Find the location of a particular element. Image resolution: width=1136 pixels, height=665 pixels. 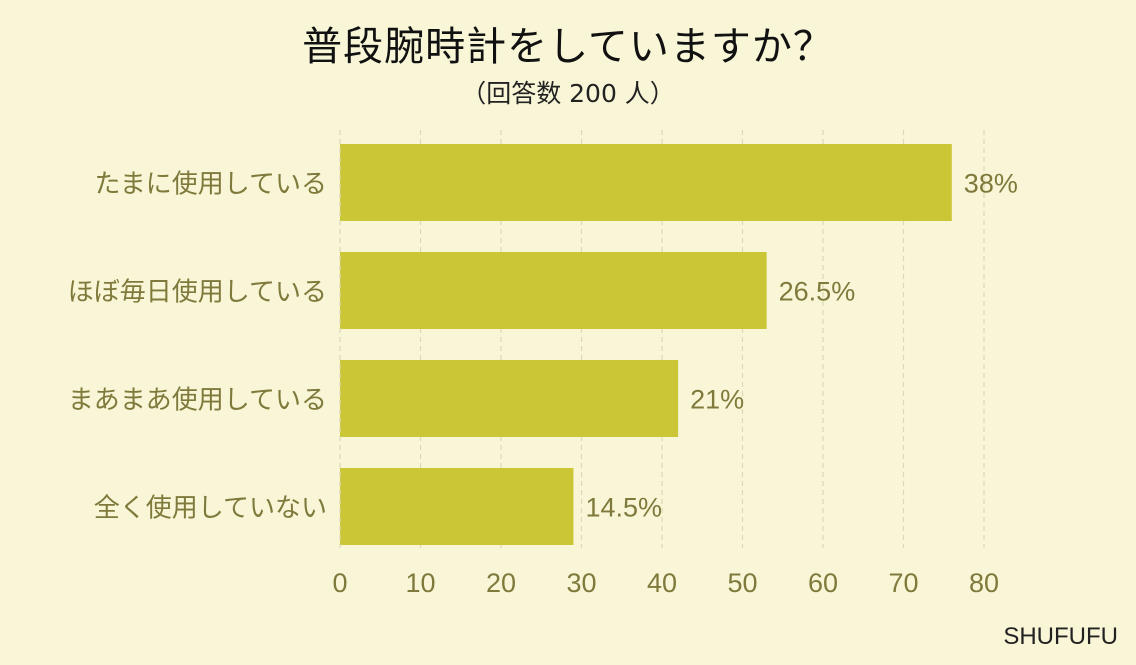

x-tick-label: 60 is located at coordinates (823, 583).